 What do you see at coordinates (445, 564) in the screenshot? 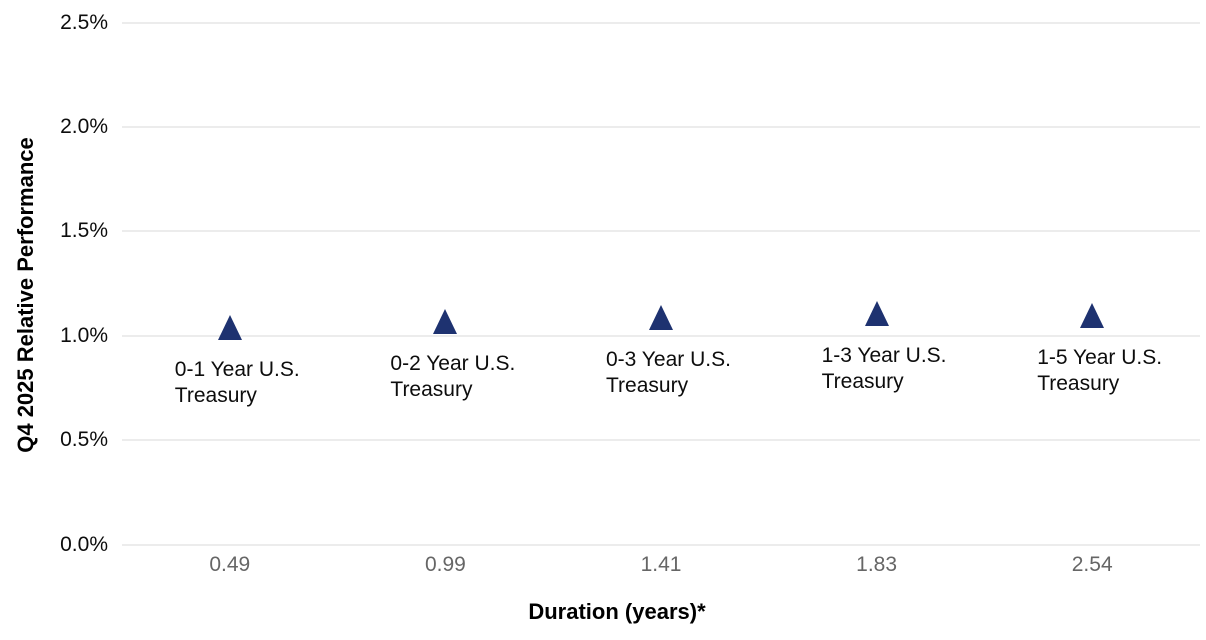
I see `x-tick-label: 0.99` at bounding box center [445, 564].